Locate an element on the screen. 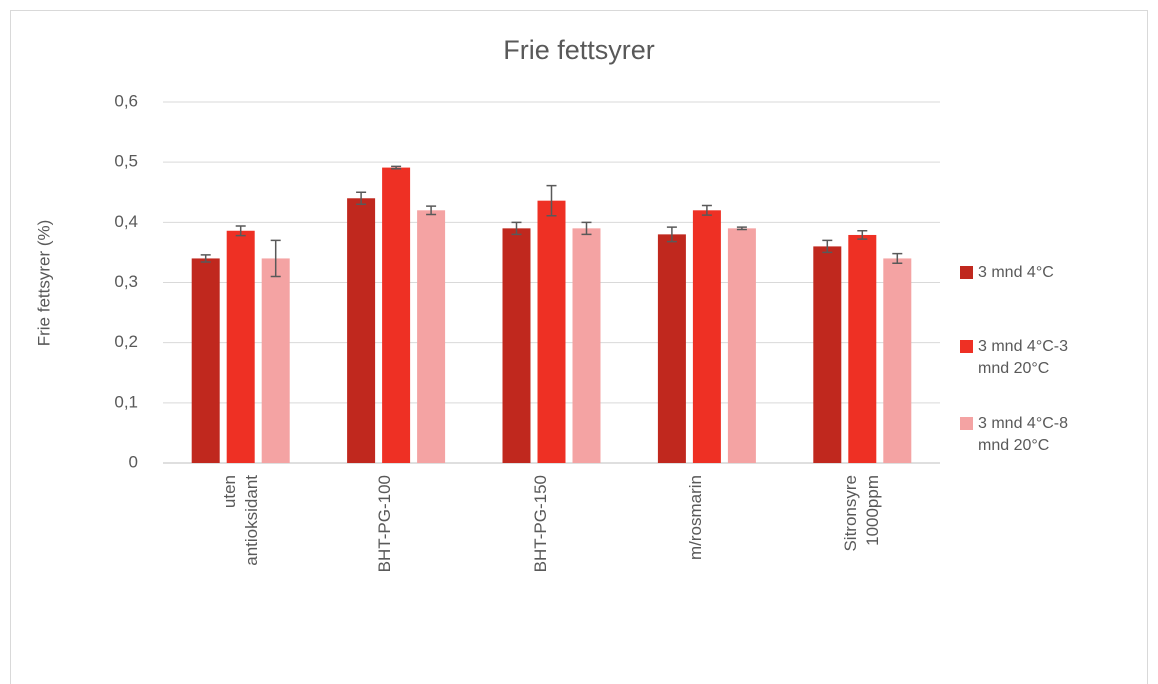 This screenshot has height=684, width=1158. y-tick-label: 0,6 is located at coordinates (126, 100).